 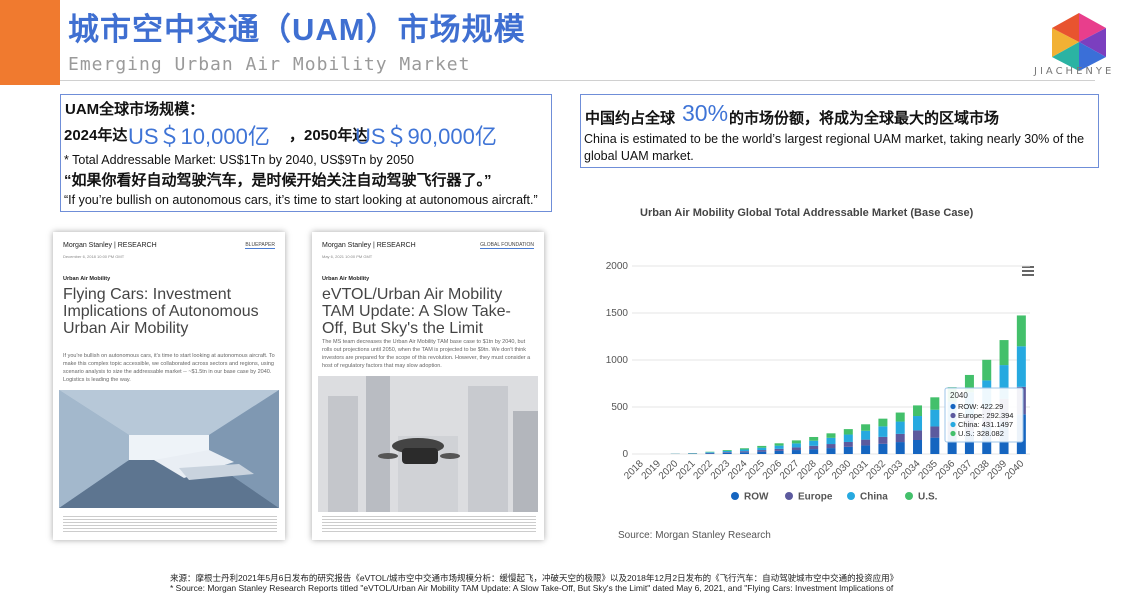 What do you see at coordinates (864, 118) in the screenshot?
I see `china-share-suffix: 的市场份额，将成为全球最大的区域市场` at bounding box center [864, 118].